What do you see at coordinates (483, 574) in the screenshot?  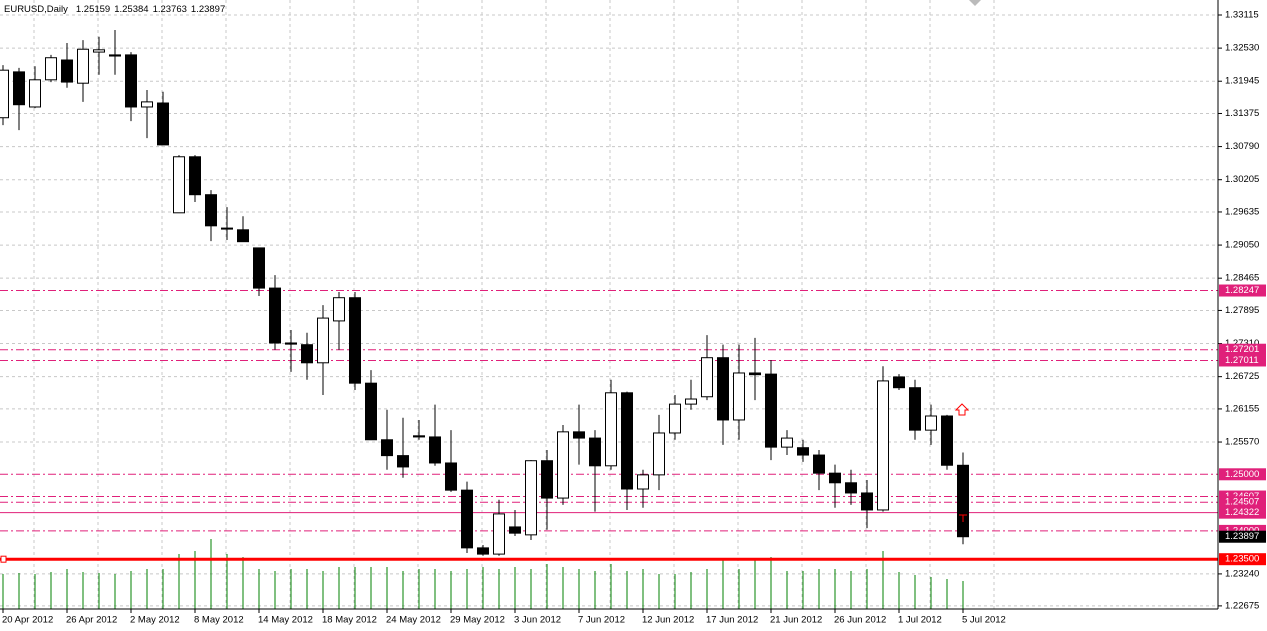 I see `volume-layer` at bounding box center [483, 574].